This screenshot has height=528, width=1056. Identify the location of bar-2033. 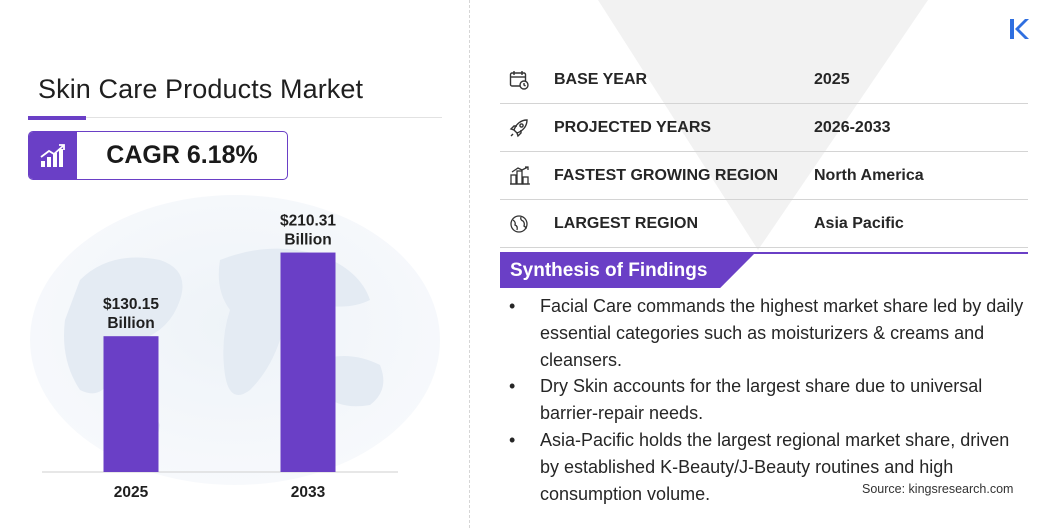
(308, 362).